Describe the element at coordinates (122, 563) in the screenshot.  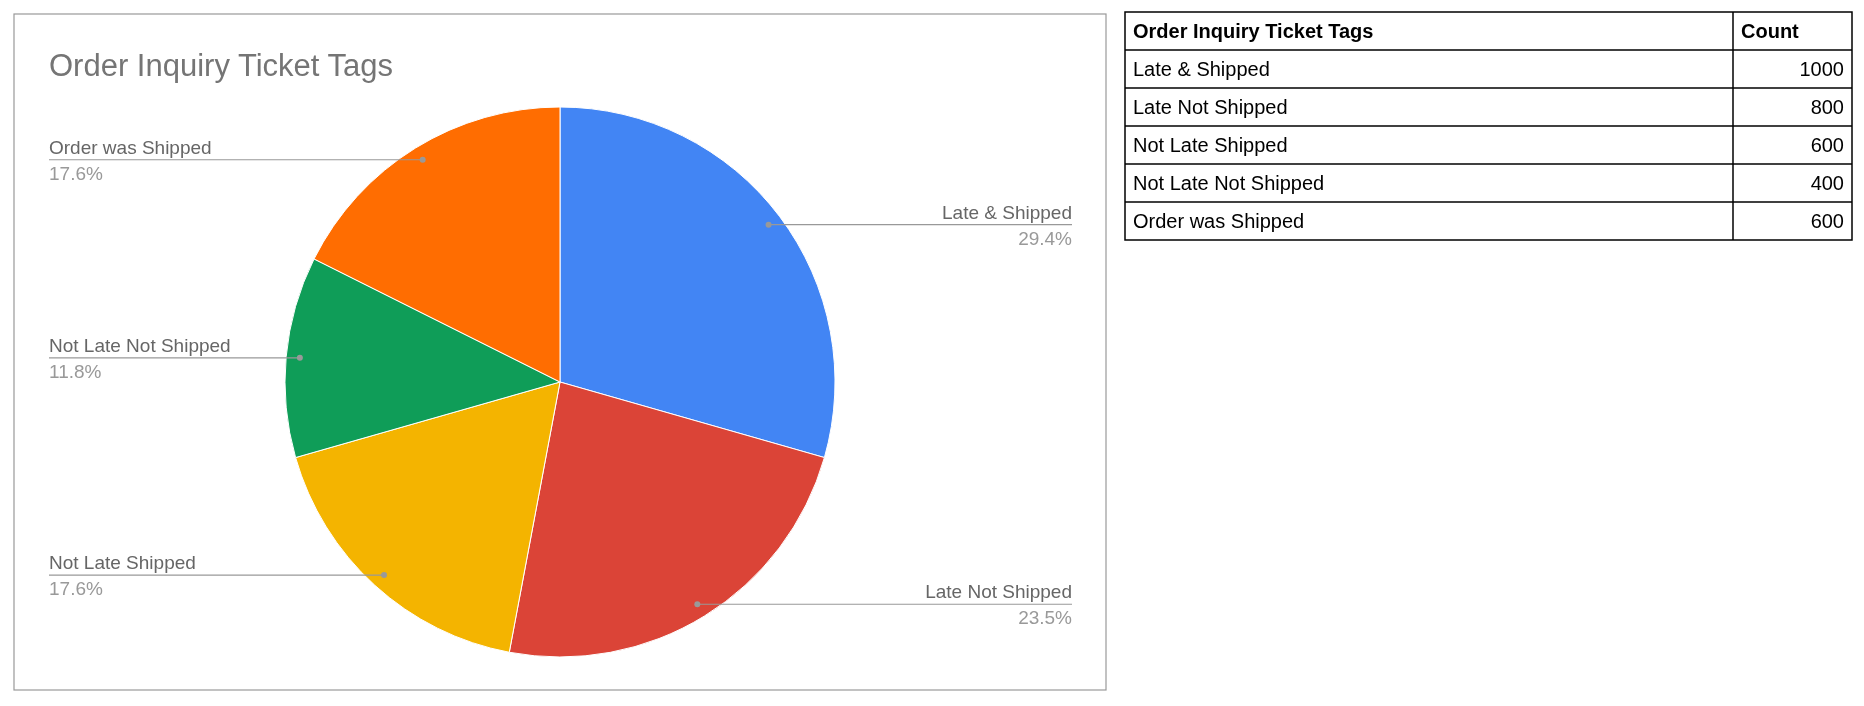
I see `slice-label: Not Late Shipped` at that location.